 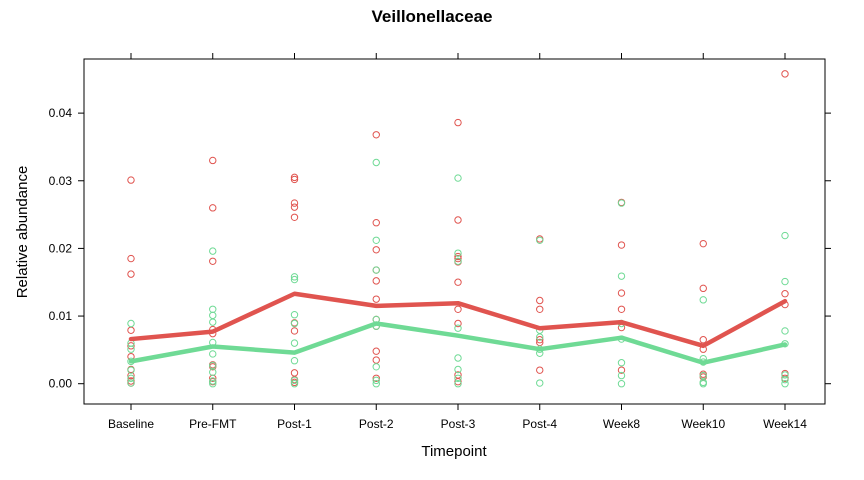 I want to click on x-axis-label: Timepoint, so click(x=454, y=451).